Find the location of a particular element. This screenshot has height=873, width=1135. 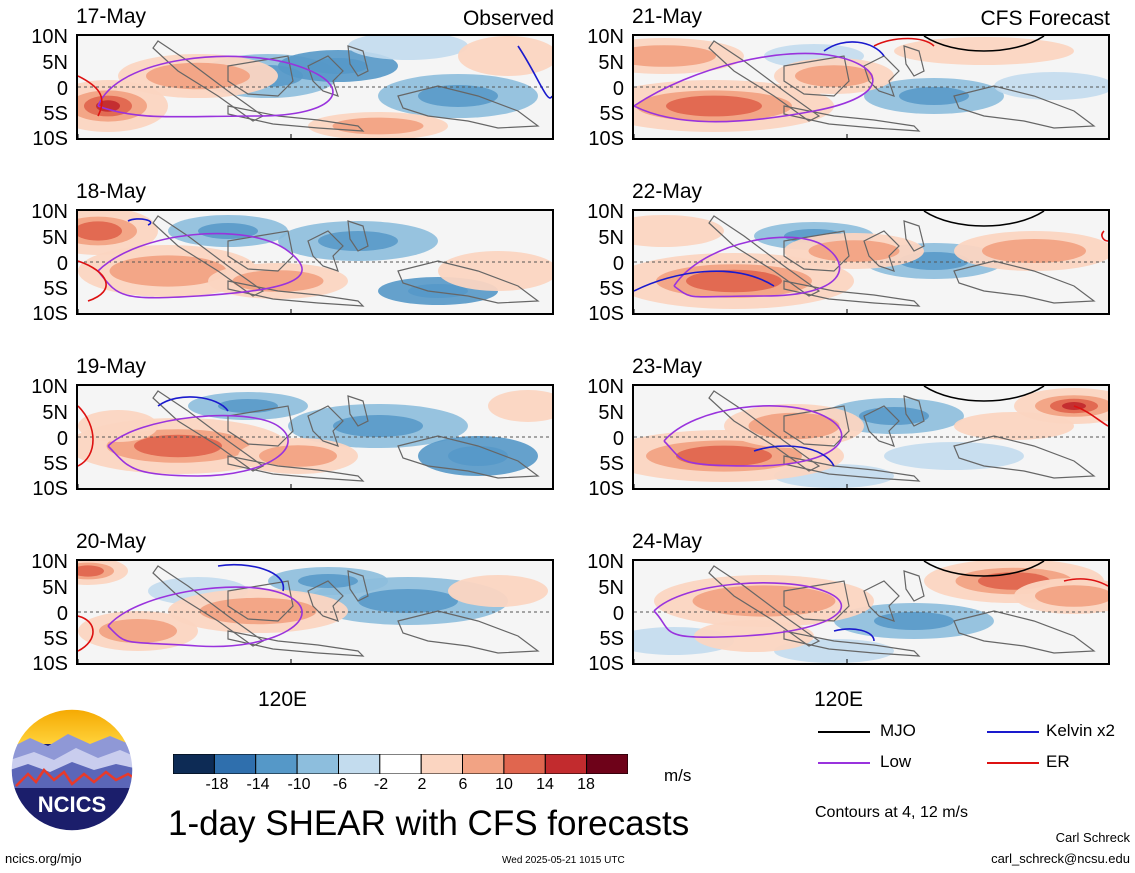

email: carl_schreck@ncsu.edu is located at coordinates (1060, 858).